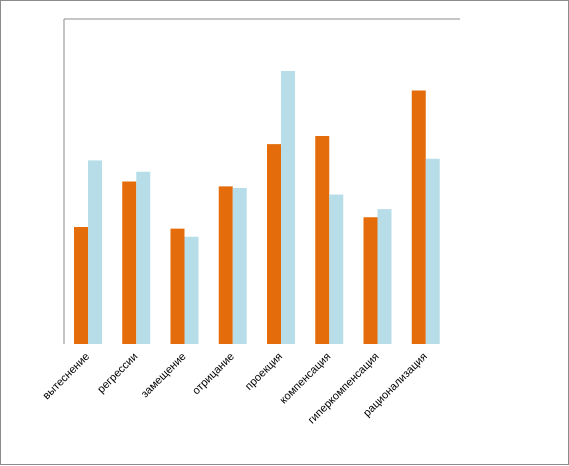 The image size is (569, 466). Describe the element at coordinates (66, 376) in the screenshot. I see `x-tick-label: вытеснение` at that location.